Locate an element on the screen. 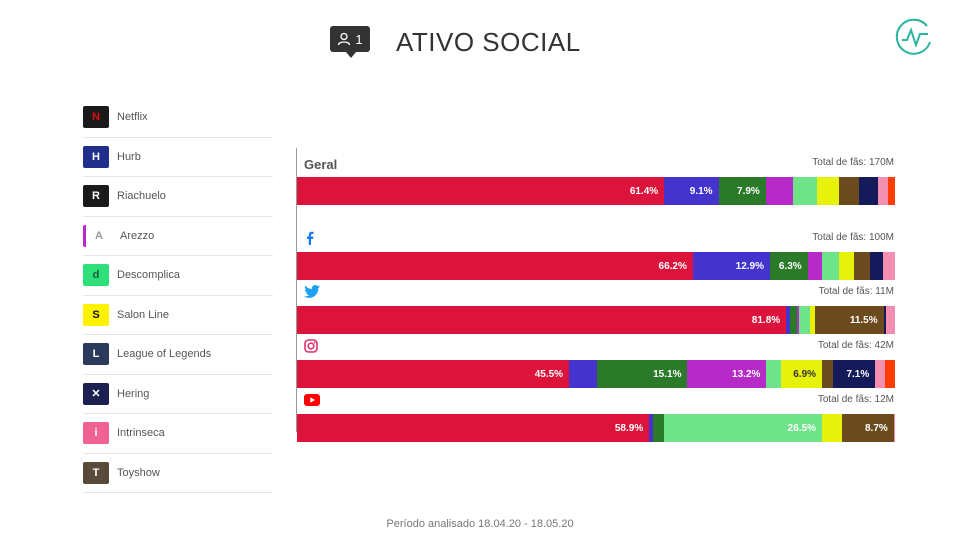  row-total-twitter: Total de fãs: 11M is located at coordinates (856, 291).